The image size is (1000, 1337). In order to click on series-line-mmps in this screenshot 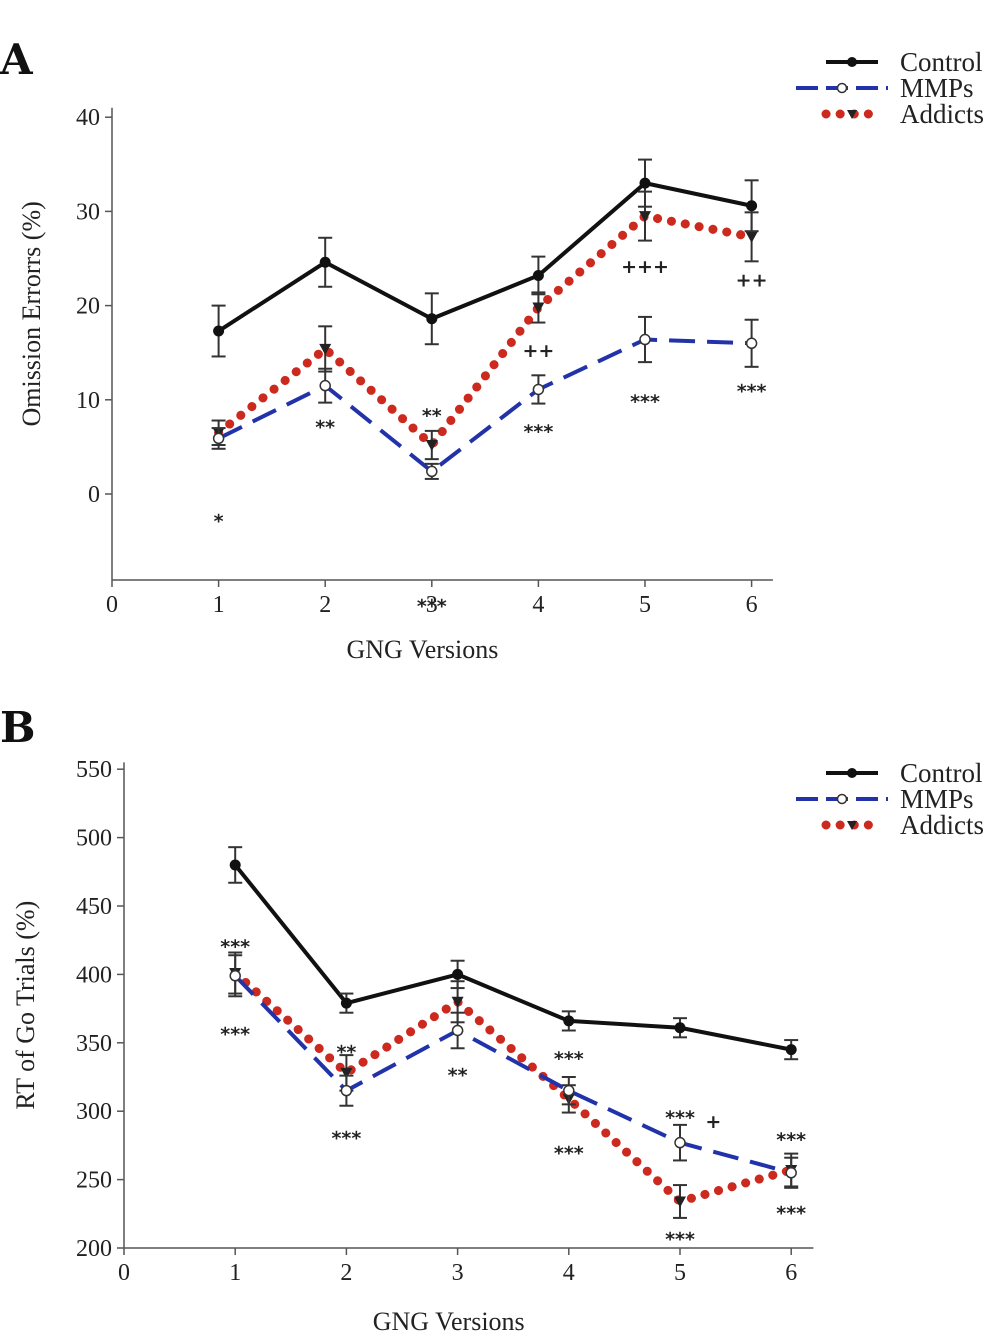, I will do `click(484, 405)`.